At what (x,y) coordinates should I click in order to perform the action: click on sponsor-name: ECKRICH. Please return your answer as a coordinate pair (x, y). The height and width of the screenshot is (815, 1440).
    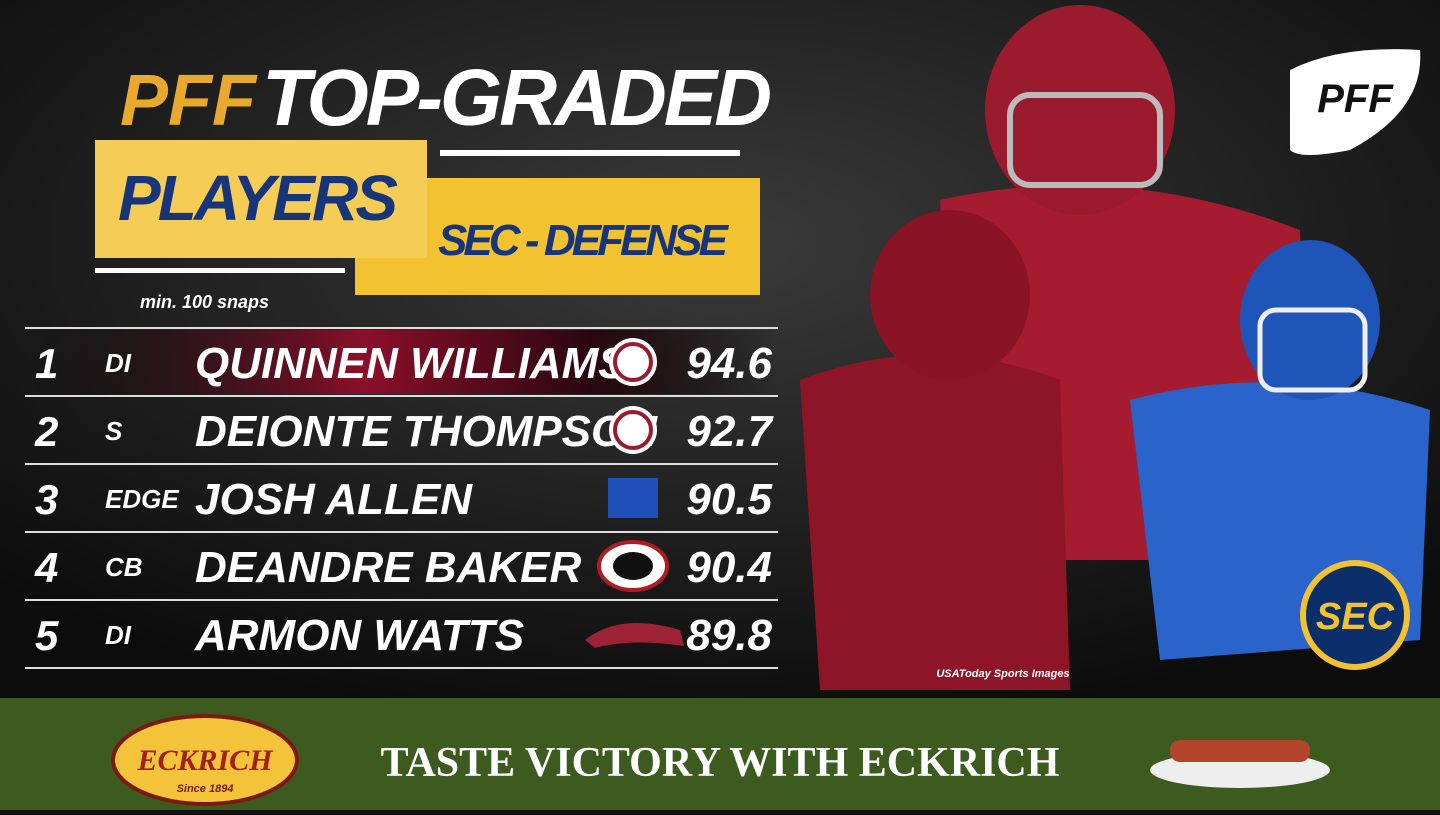
    Looking at the image, I should click on (205, 760).